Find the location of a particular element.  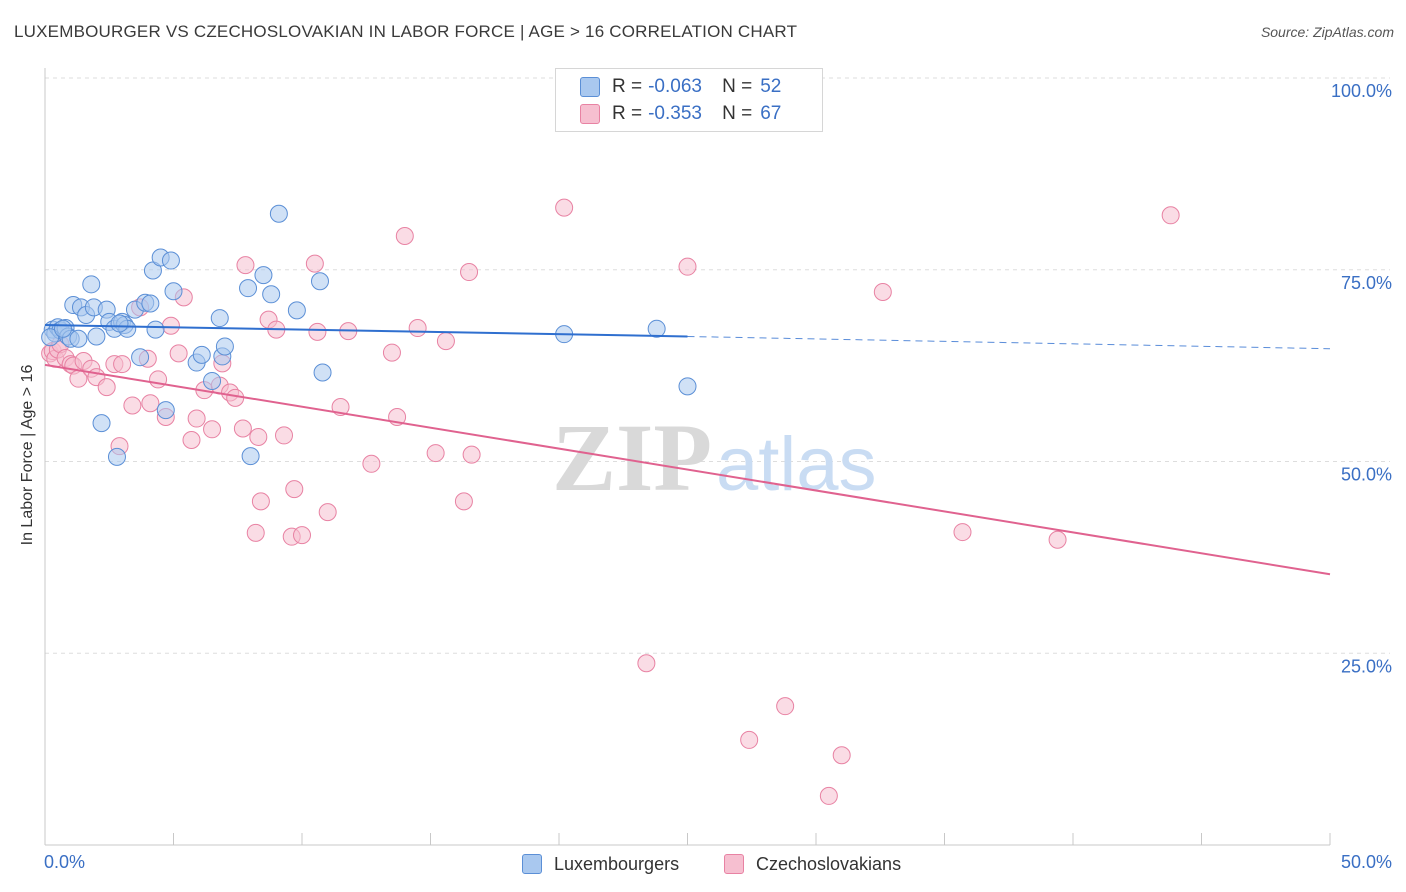

correlation-legend: R = -0.063 N = 52 R = -0.353 N = 67 is located at coordinates (689, 100).